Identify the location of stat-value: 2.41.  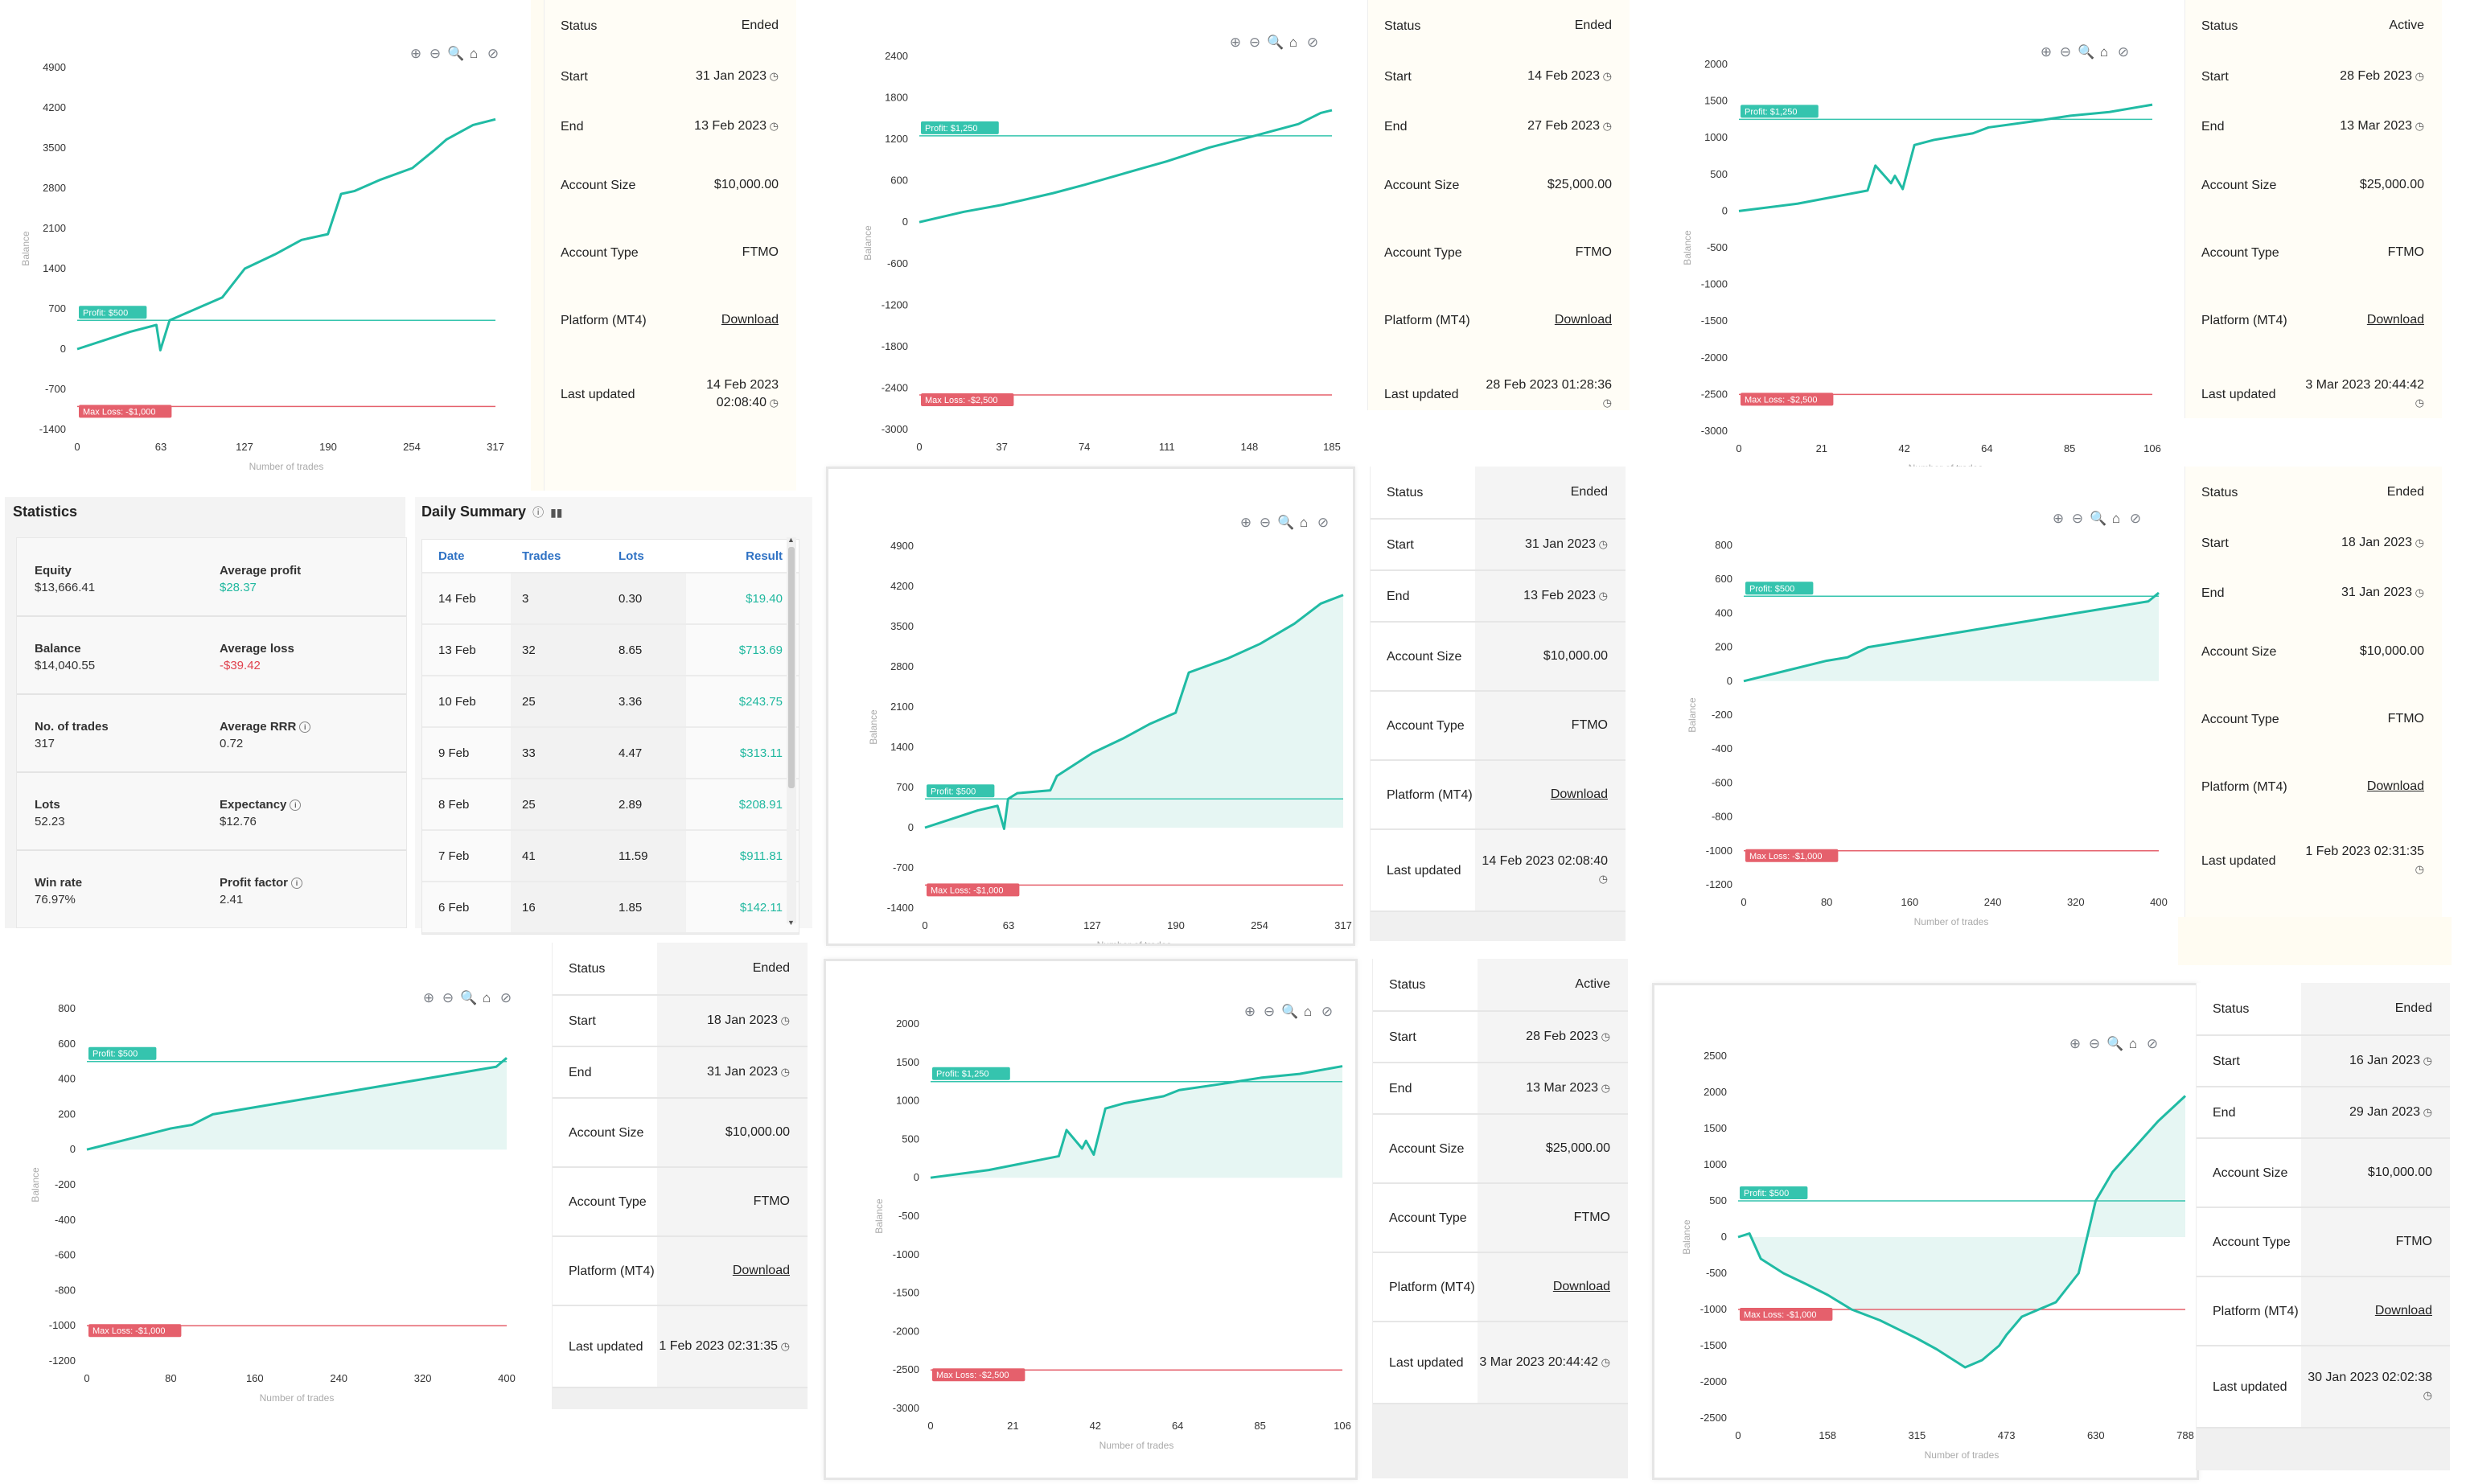
(232, 900).